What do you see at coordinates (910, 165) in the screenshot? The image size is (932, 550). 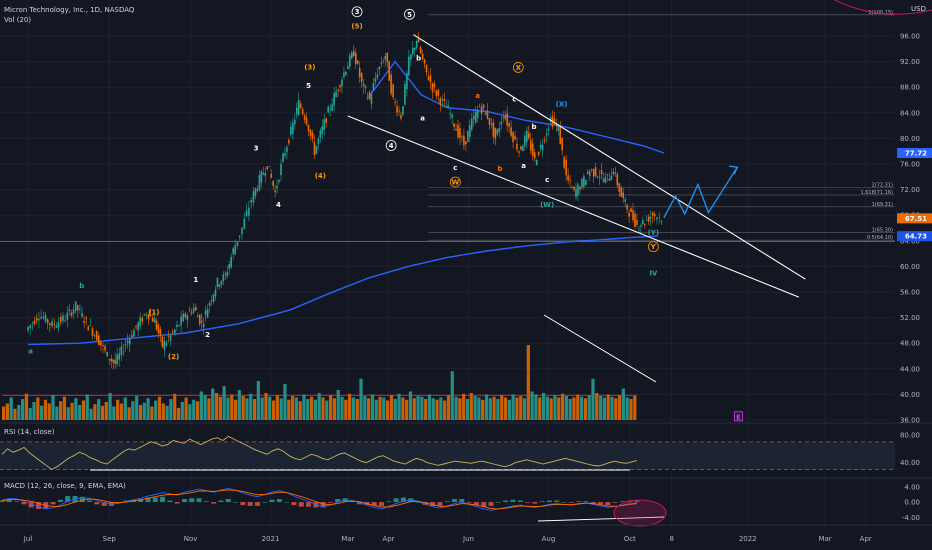 I see `price-tick-label: 76.00` at bounding box center [910, 165].